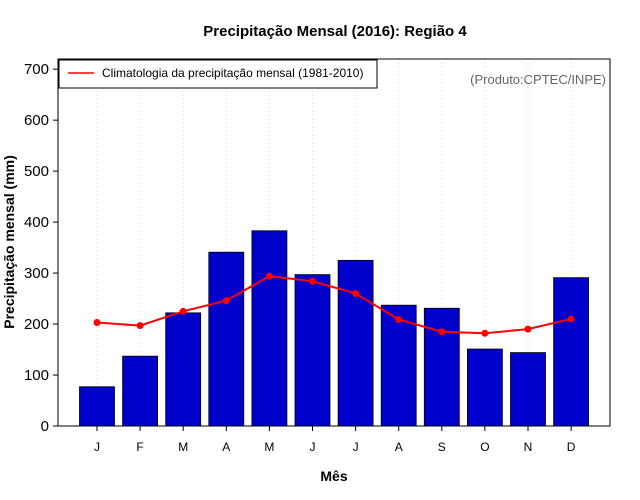 This screenshot has width=640, height=500. What do you see at coordinates (36, 324) in the screenshot?
I see `y-tick-label: 200` at bounding box center [36, 324].